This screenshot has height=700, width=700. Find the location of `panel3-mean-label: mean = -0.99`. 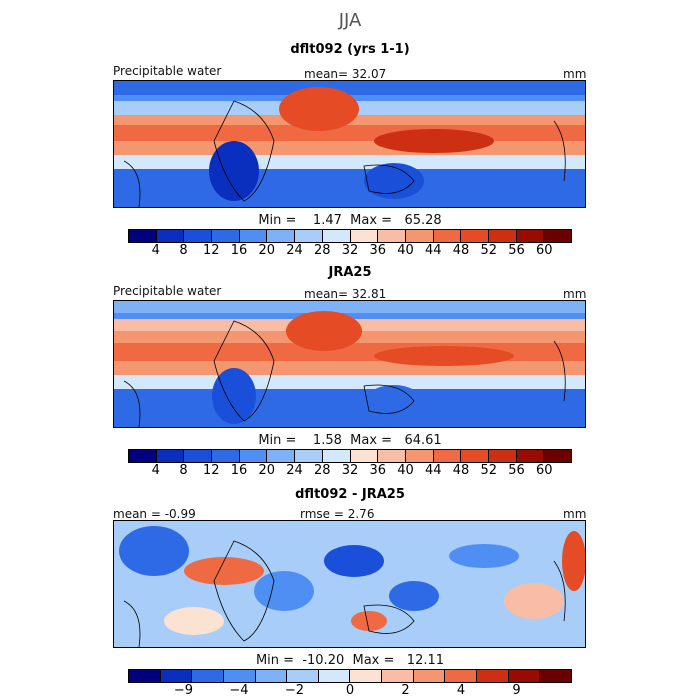

panel3-mean-label: mean = -0.99 is located at coordinates (154, 514).